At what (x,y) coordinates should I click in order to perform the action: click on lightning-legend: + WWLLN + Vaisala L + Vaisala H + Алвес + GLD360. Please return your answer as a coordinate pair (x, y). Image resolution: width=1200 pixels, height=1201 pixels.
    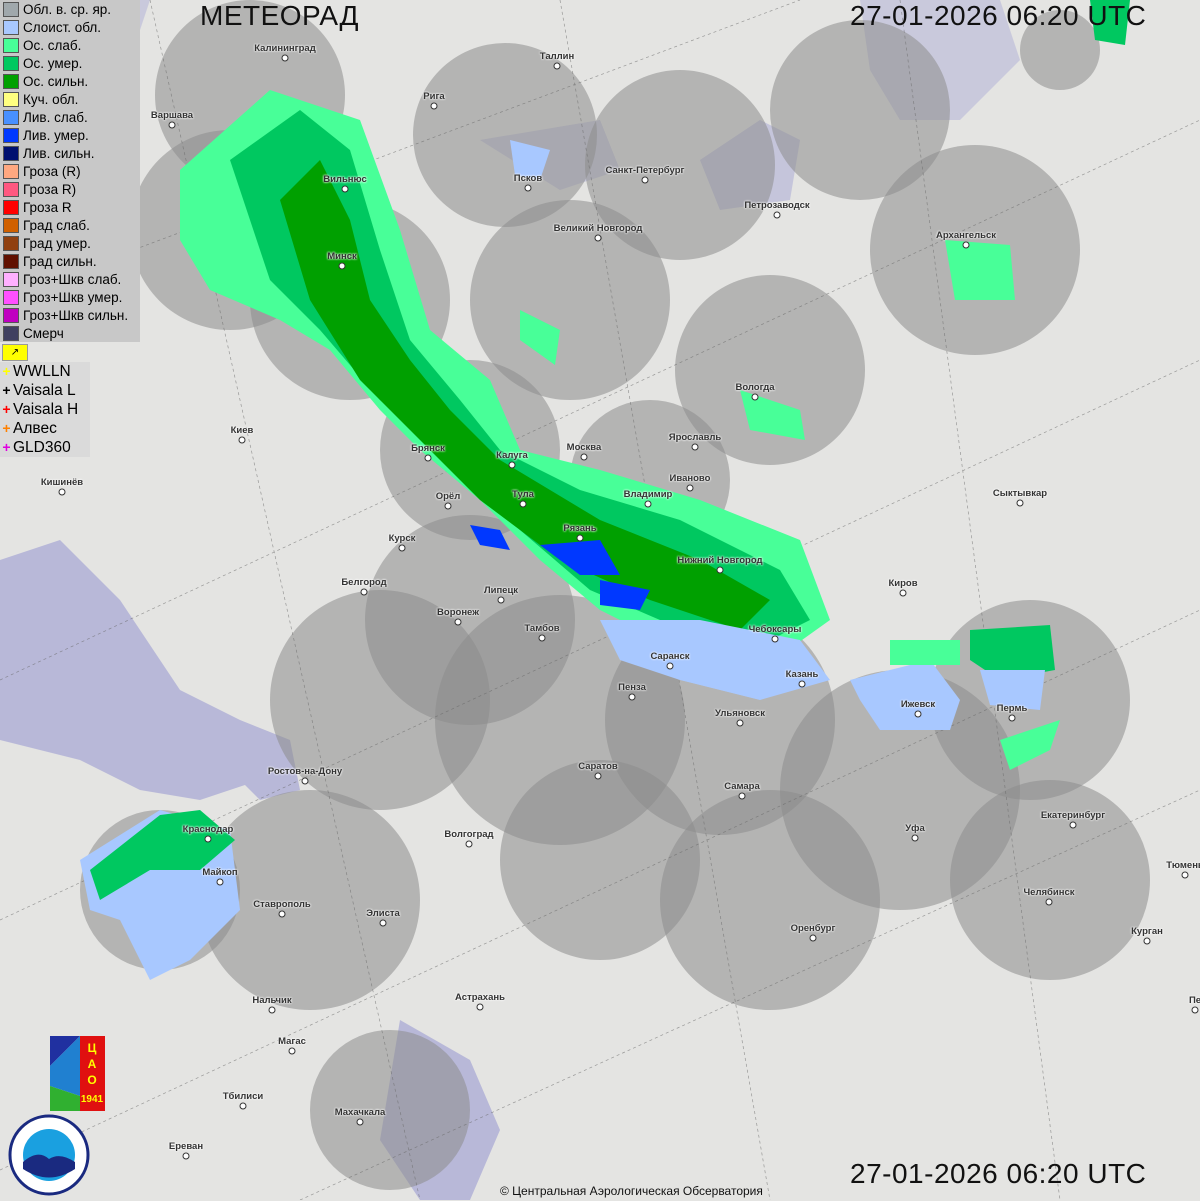
    Looking at the image, I should click on (45, 409).